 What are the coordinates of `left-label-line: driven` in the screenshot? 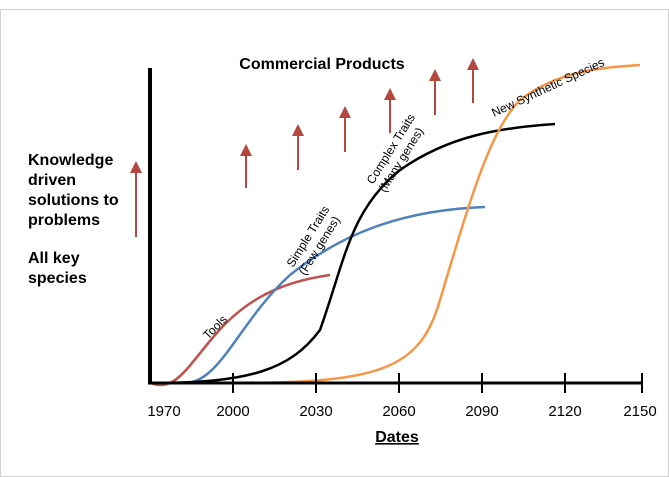 It's located at (52, 180).